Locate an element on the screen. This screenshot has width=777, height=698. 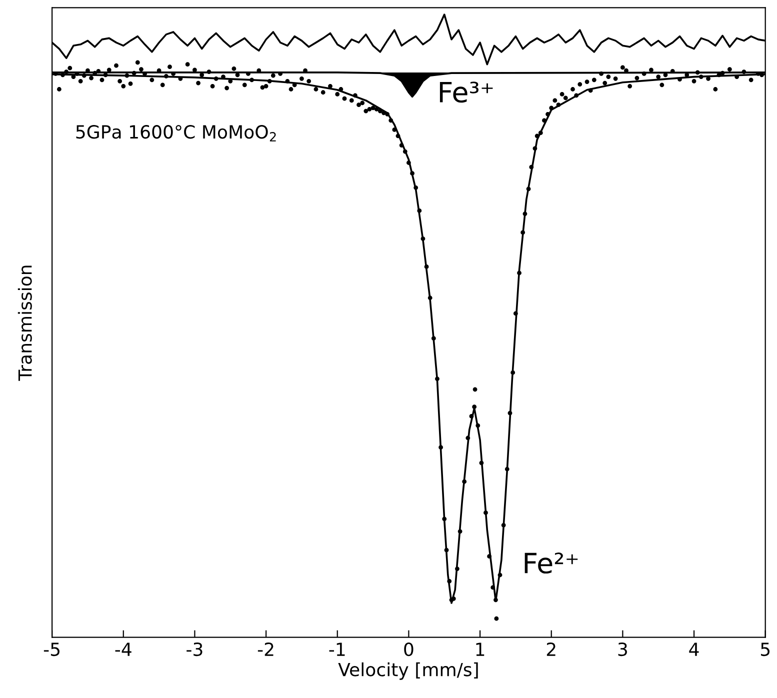
x-tick-label: 3 is located at coordinates (622, 649).